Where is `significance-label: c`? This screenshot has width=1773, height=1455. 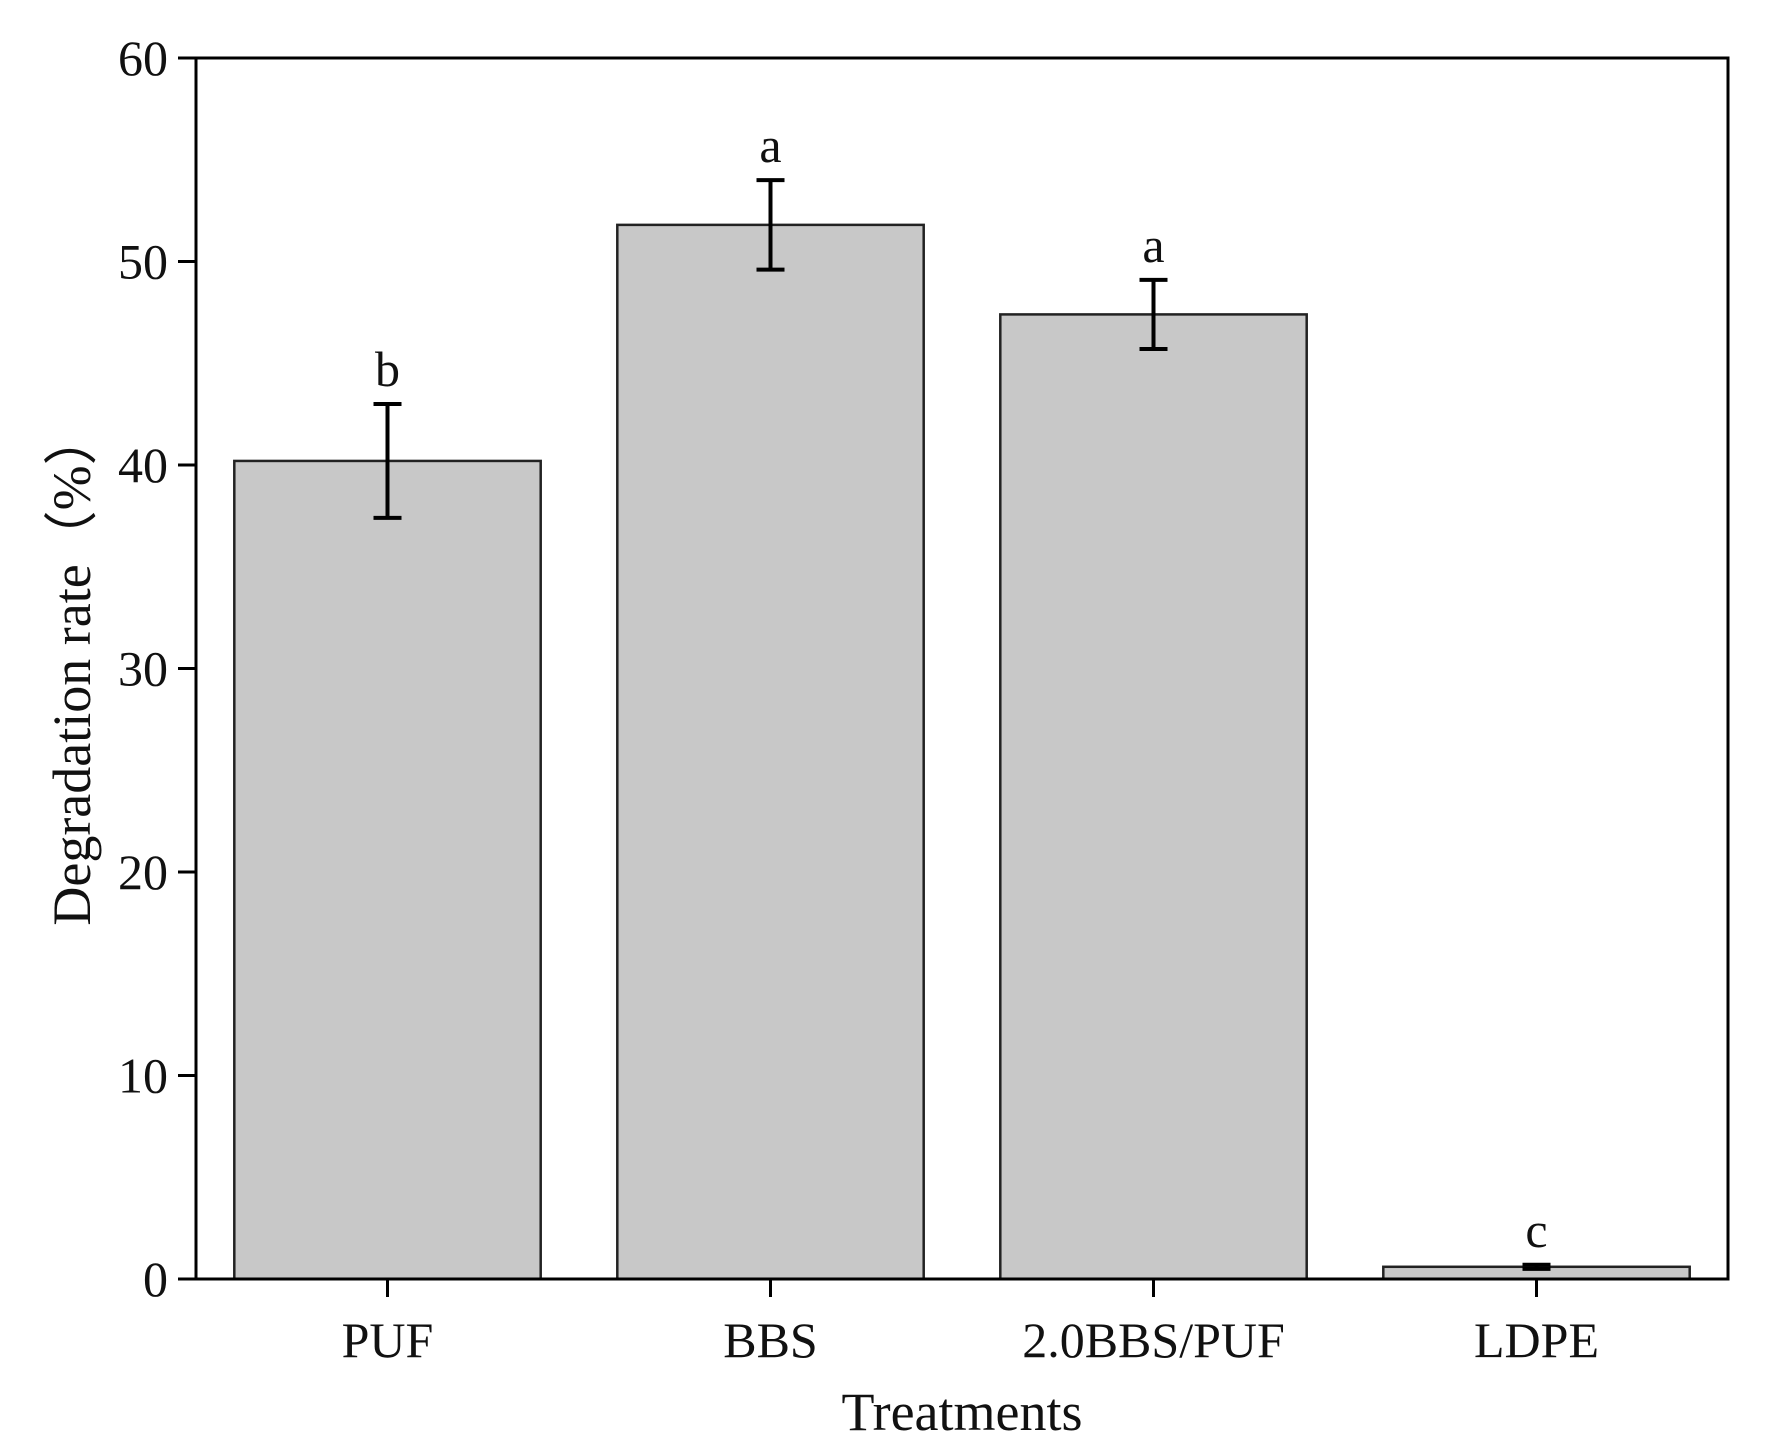
significance-label: c is located at coordinates (1536, 1230).